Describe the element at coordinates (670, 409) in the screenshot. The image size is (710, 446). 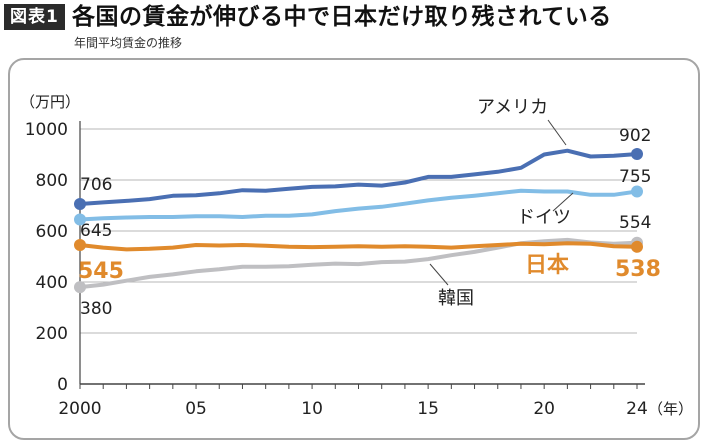
I see `x-axis-unit: （年）` at that location.